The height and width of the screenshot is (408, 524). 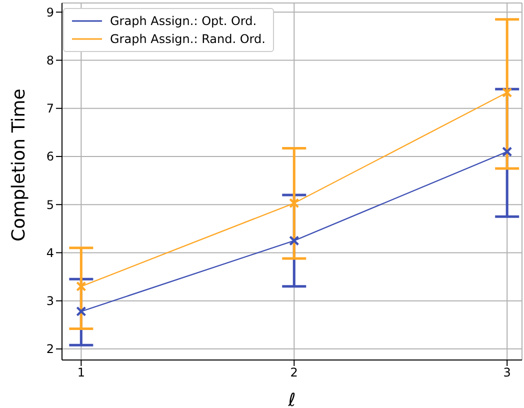 I want to click on y-tick-label: 7, so click(x=50, y=109).